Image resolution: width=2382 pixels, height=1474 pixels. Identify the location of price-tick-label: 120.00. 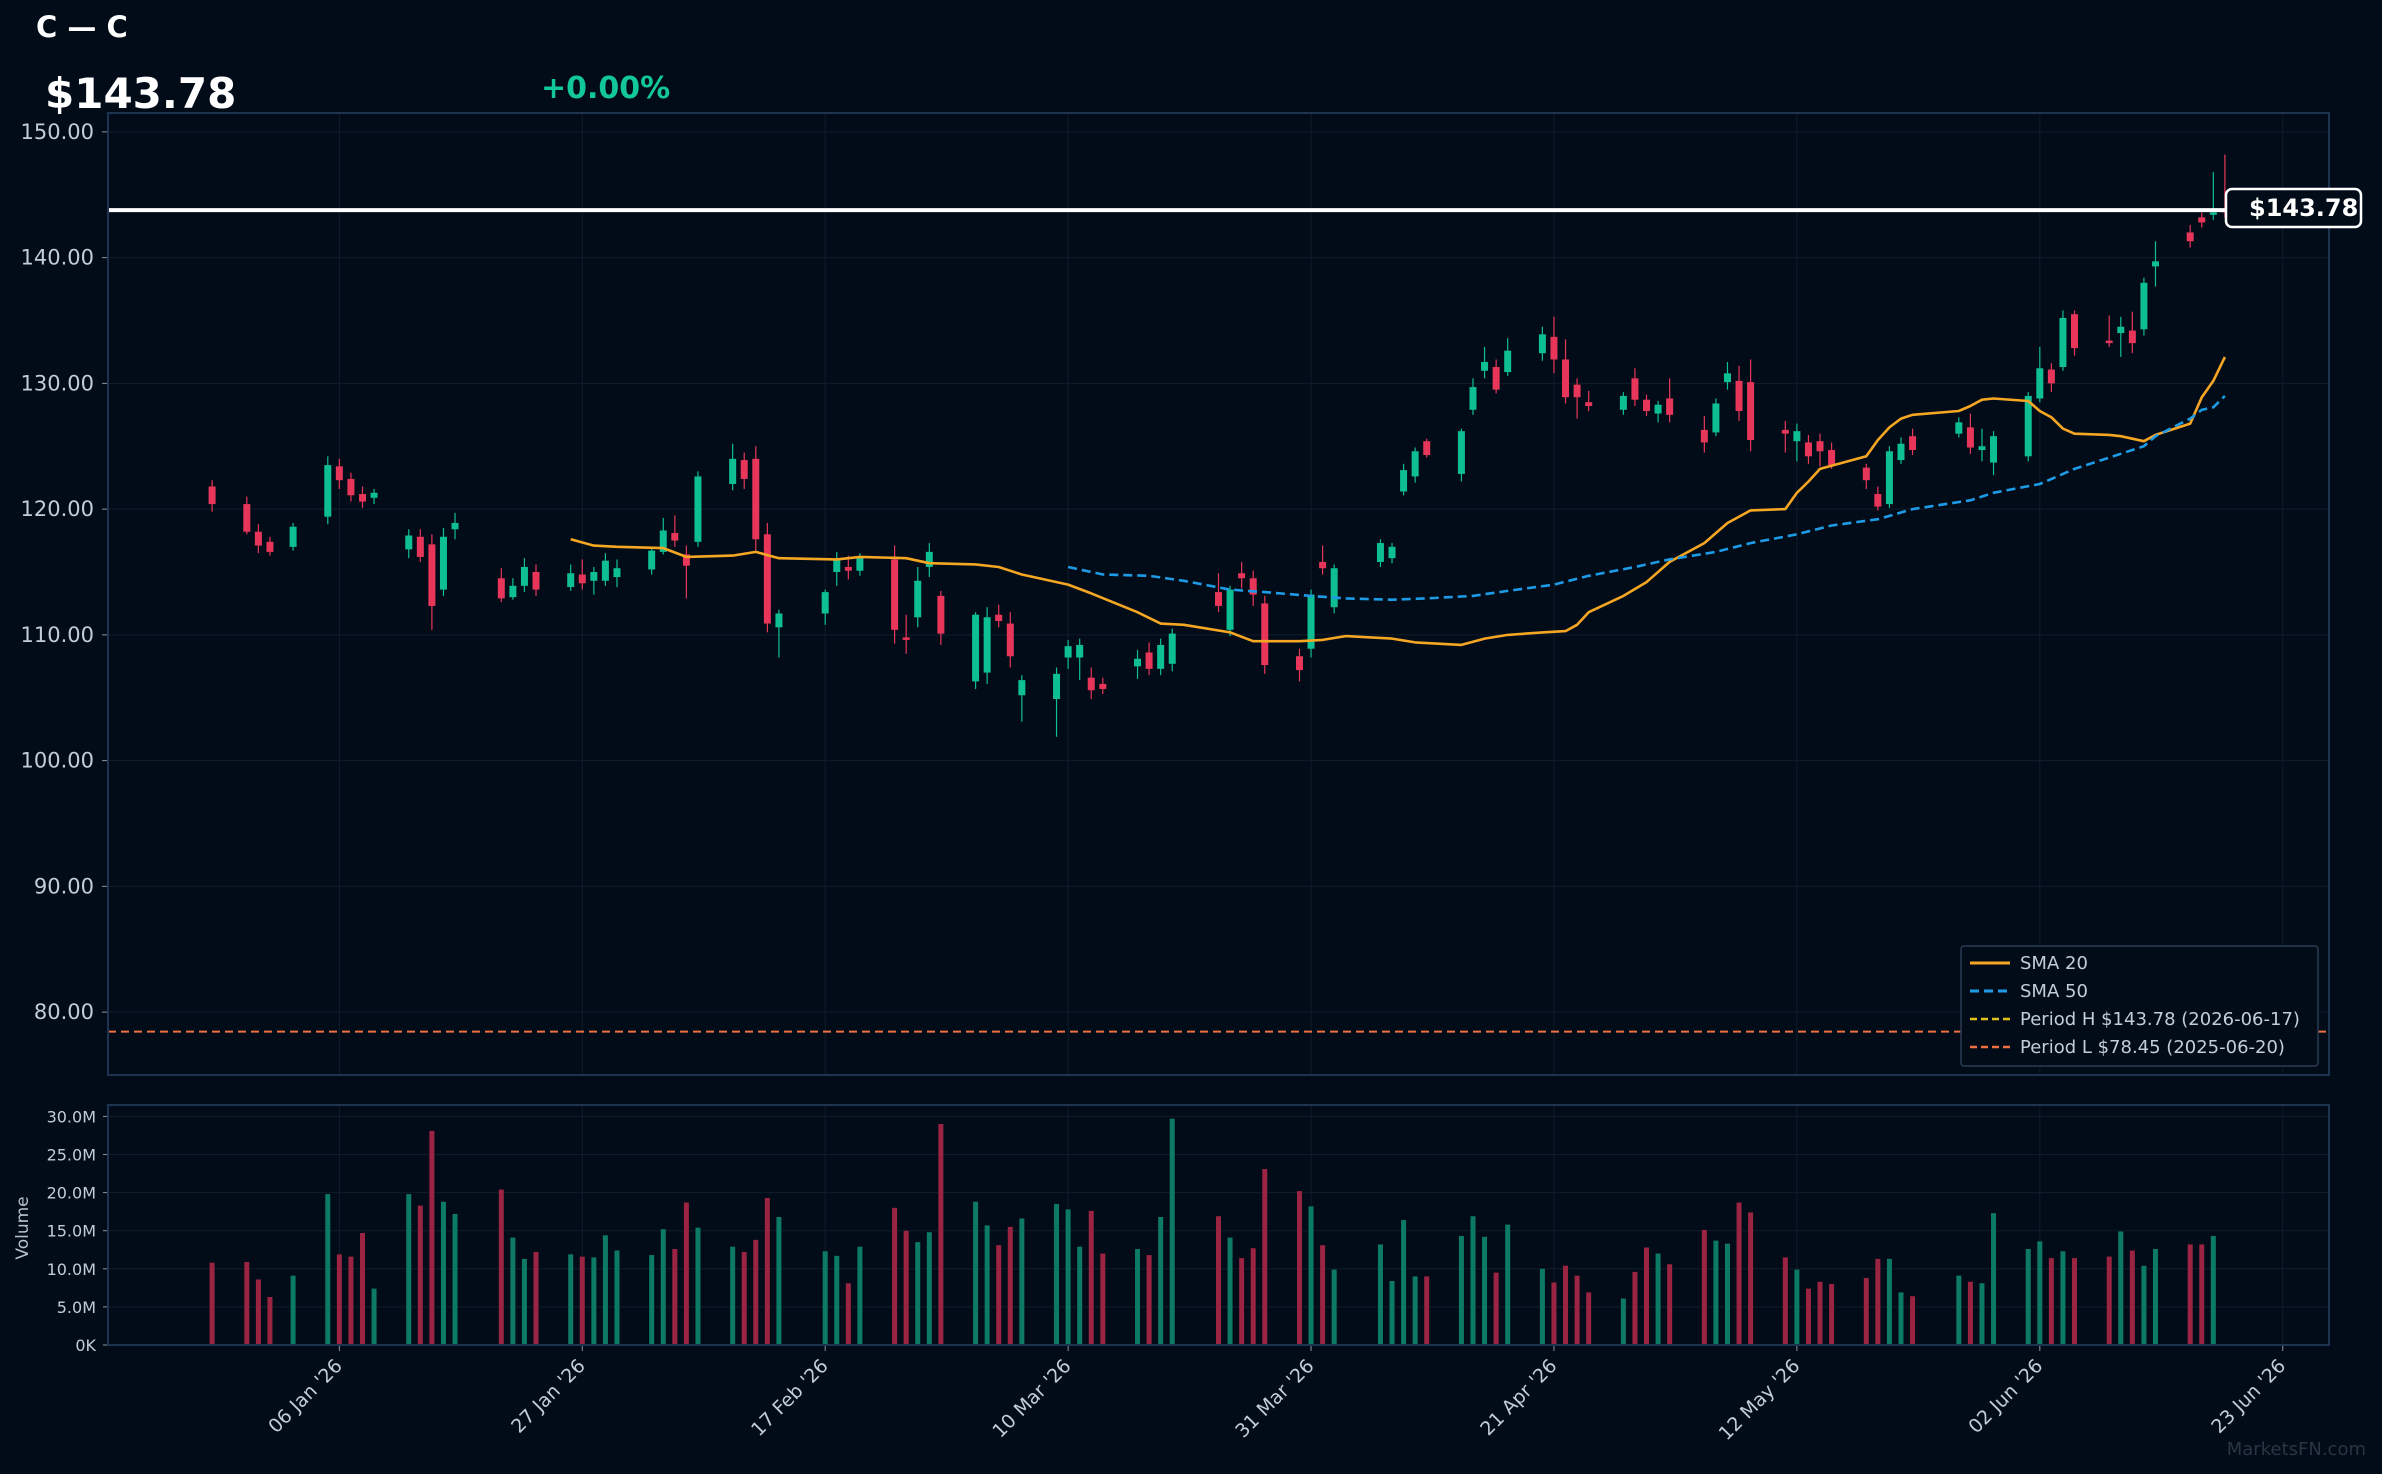
(57, 509).